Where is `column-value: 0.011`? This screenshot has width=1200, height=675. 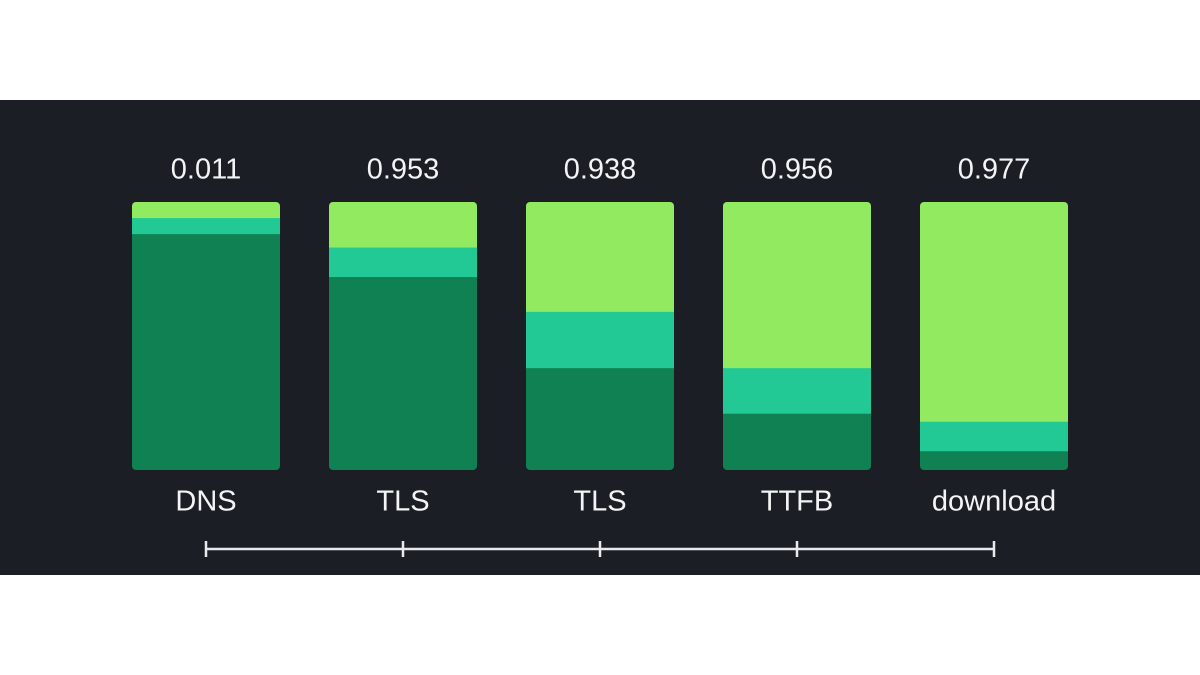 column-value: 0.011 is located at coordinates (206, 170).